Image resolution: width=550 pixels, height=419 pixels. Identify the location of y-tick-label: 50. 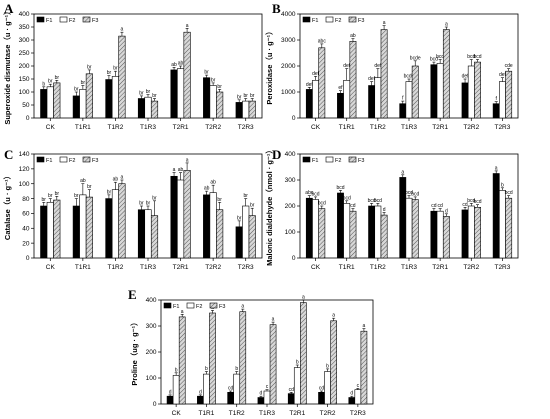
(26, 105).